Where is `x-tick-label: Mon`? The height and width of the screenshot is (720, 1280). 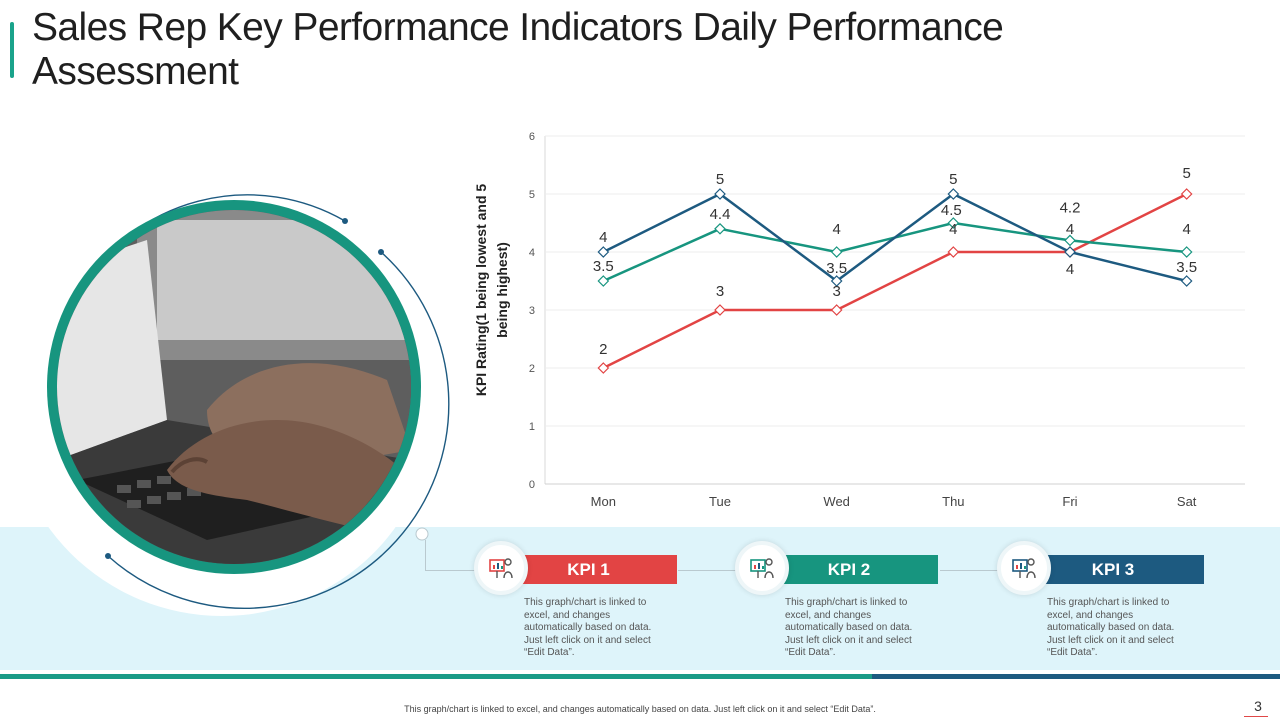 x-tick-label: Mon is located at coordinates (603, 501).